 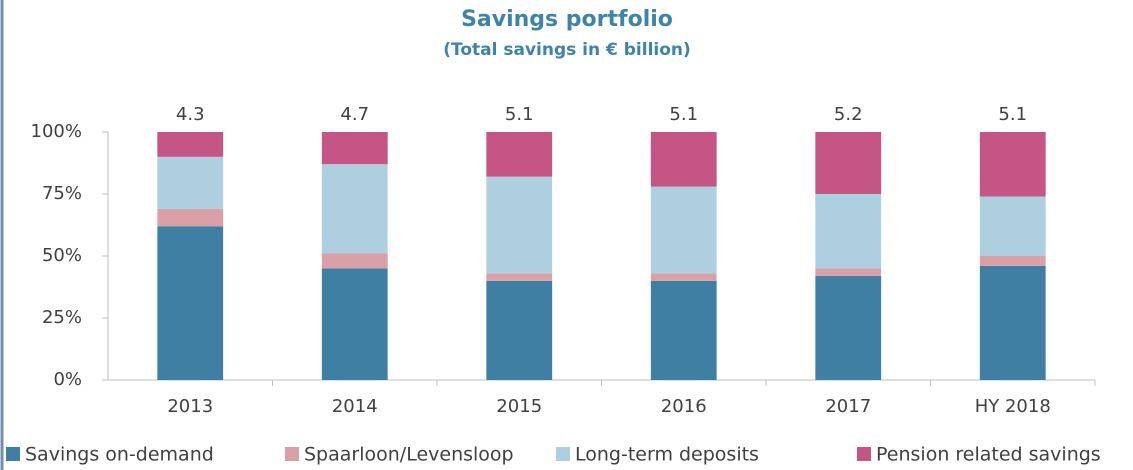 What do you see at coordinates (684, 406) in the screenshot?
I see `x-tick-label: 2016` at bounding box center [684, 406].